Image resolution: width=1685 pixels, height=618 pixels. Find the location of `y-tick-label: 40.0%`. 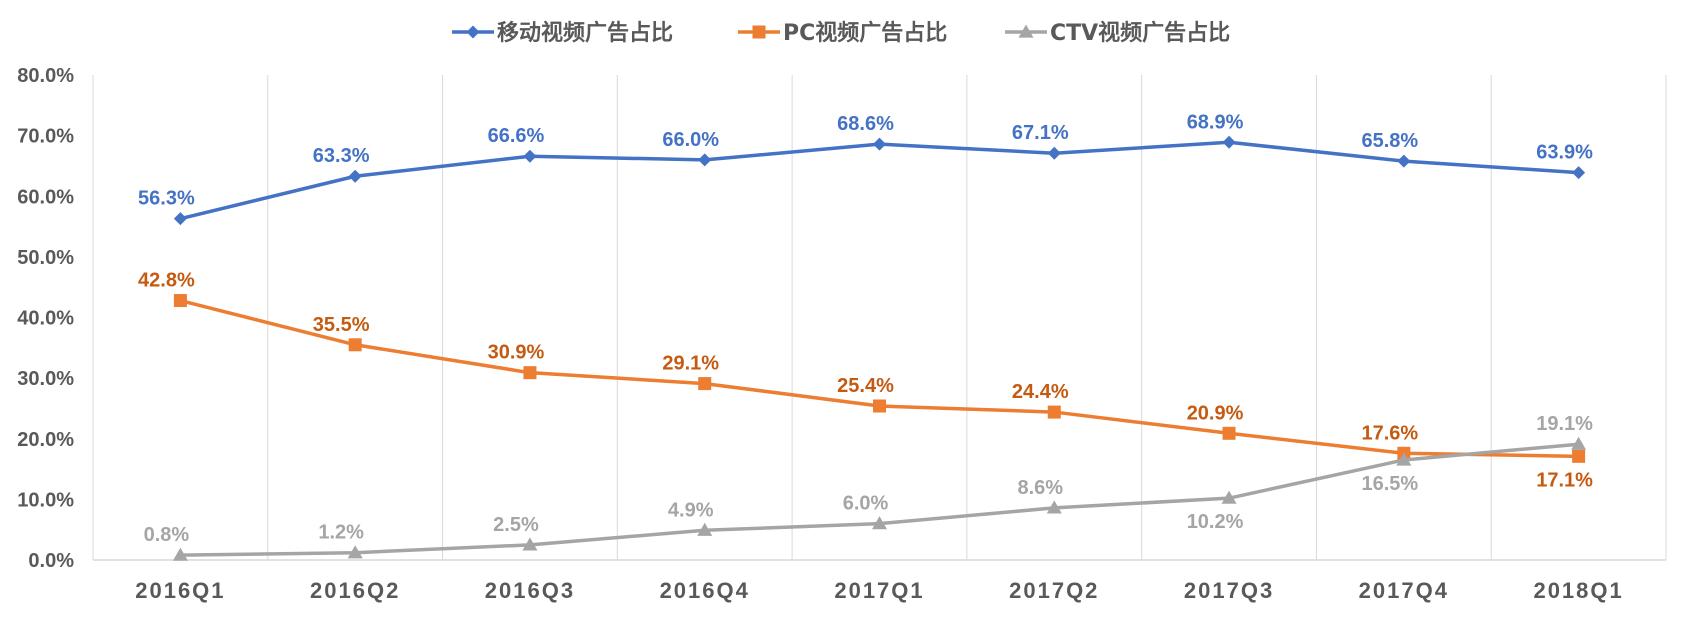

y-tick-label: 40.0% is located at coordinates (45, 319).